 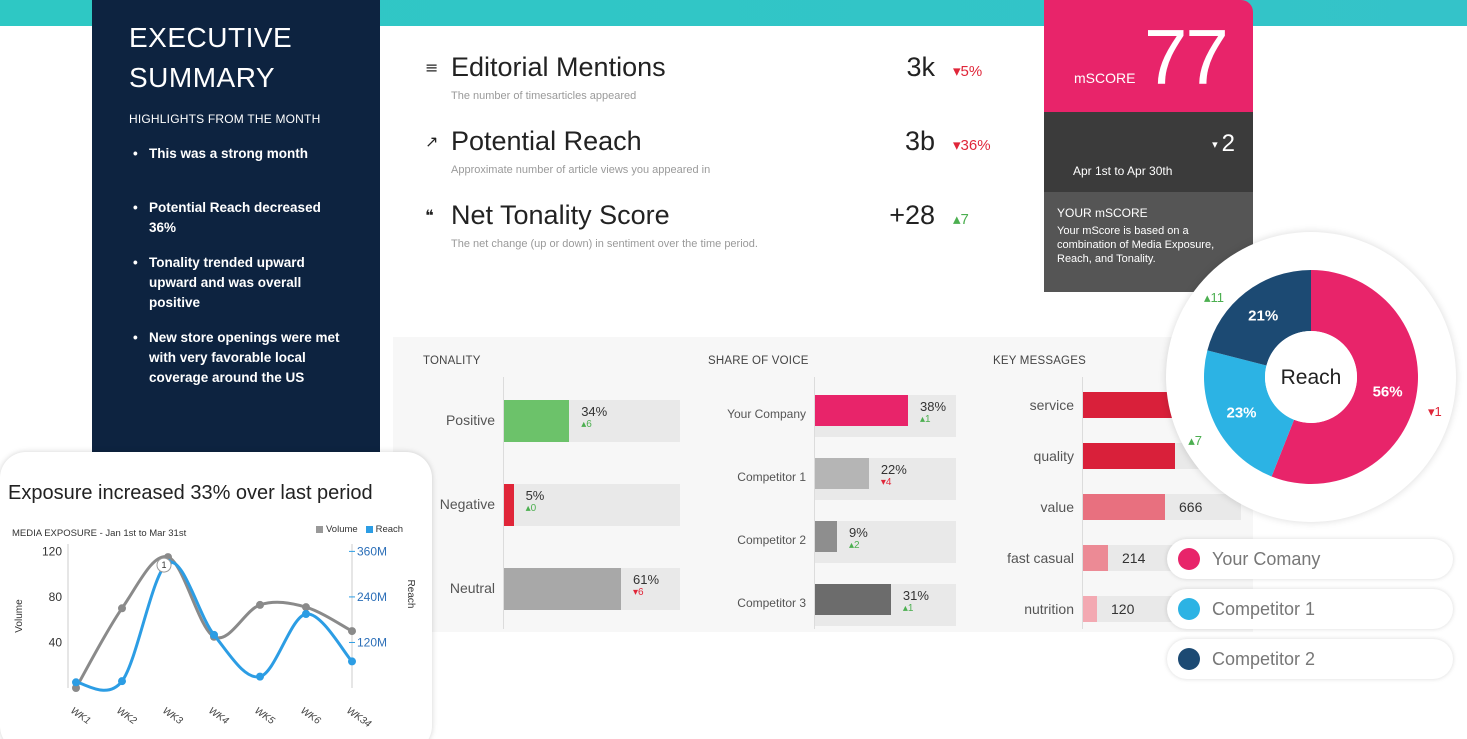 I want to click on bullet-item: This was a strong month, so click(x=236, y=154).